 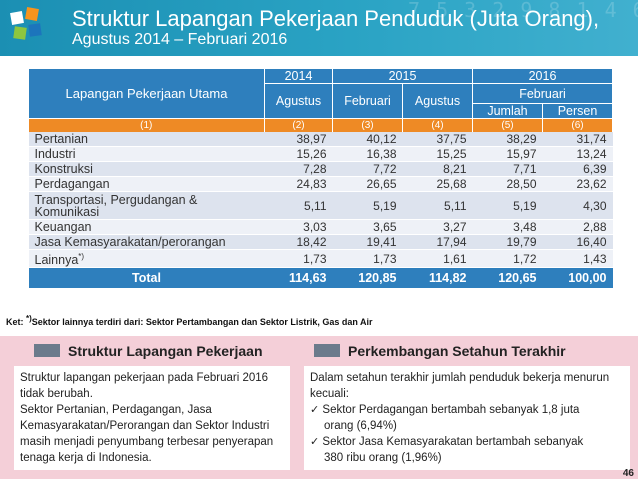 I want to click on row-label: Perdagangan, so click(x=146, y=184).